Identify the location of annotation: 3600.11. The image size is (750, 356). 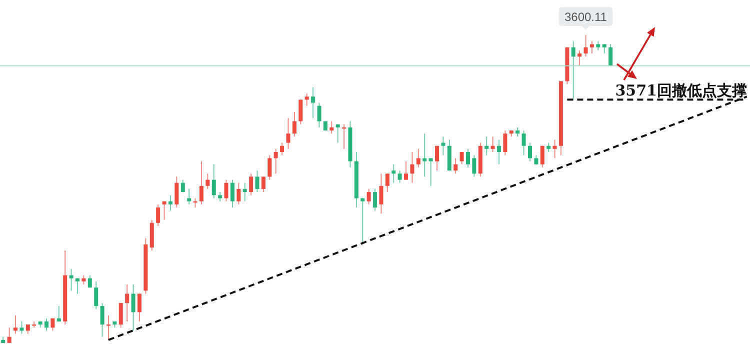
(586, 17).